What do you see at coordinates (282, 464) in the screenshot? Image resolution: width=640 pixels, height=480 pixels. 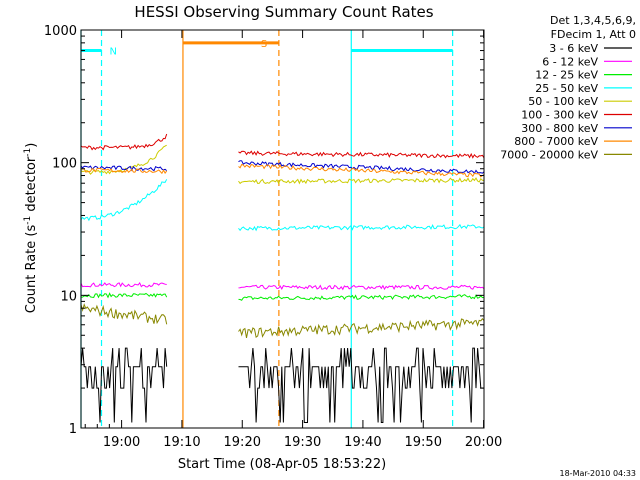 I see `x-axis-label: Start Time (08-Apr-05 18:53:22)` at bounding box center [282, 464].